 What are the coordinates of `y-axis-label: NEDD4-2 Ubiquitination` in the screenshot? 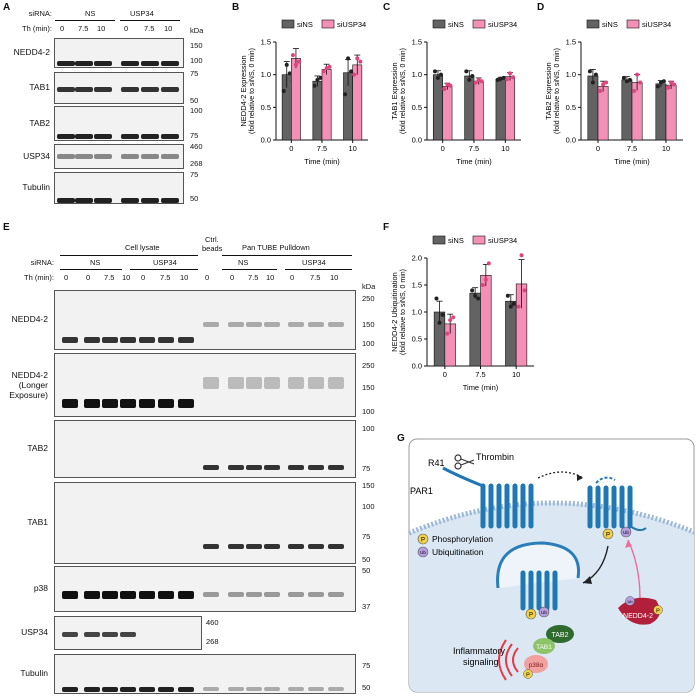 It's located at (394, 312).